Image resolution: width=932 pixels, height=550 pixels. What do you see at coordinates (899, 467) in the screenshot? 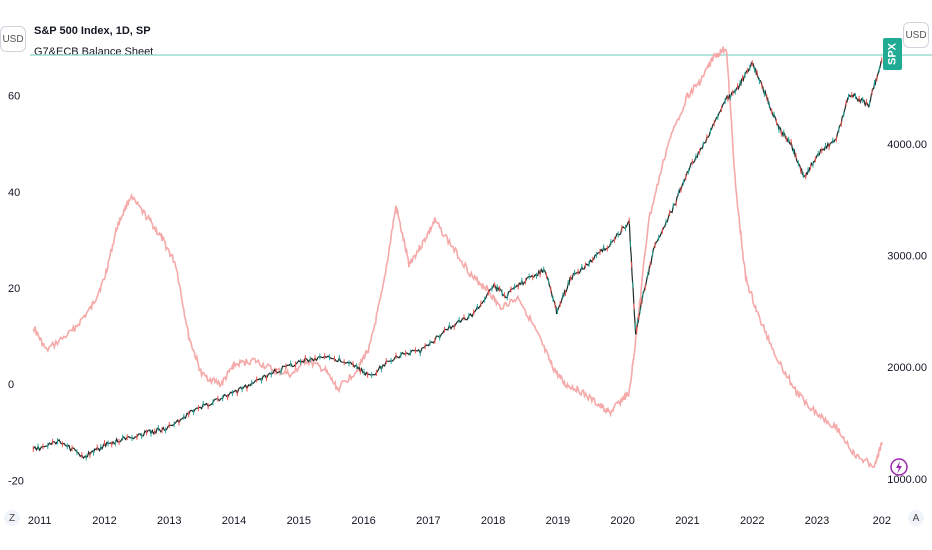
I see `lightning-icon` at bounding box center [899, 467].